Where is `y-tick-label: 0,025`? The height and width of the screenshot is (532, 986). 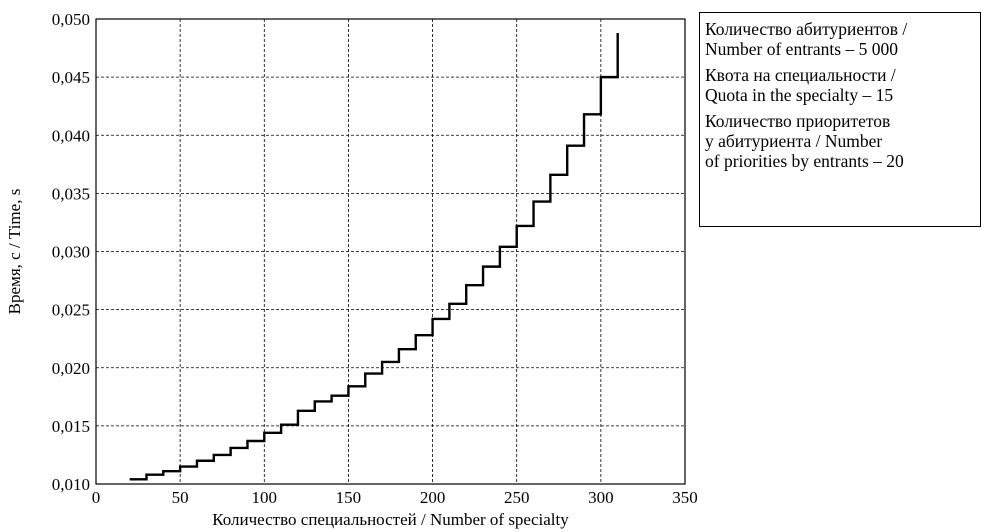
y-tick-label: 0,025 is located at coordinates (71, 310).